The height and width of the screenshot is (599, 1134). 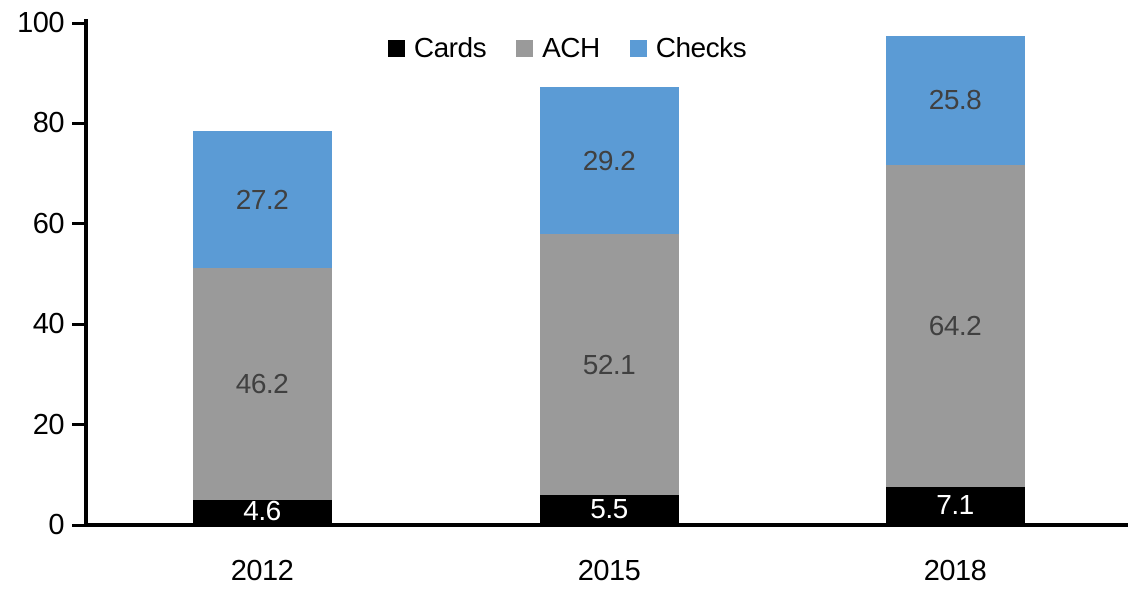 I want to click on data-label-ach-2015: 52.1, so click(x=609, y=364).